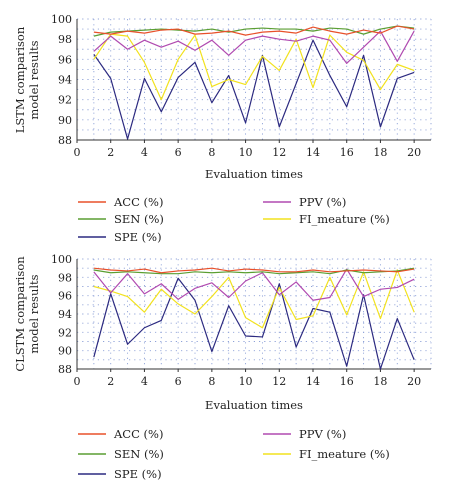  Describe the element at coordinates (27, 314) in the screenshot. I see `y-axis-title: CLSTM comparisonmodel results` at that location.